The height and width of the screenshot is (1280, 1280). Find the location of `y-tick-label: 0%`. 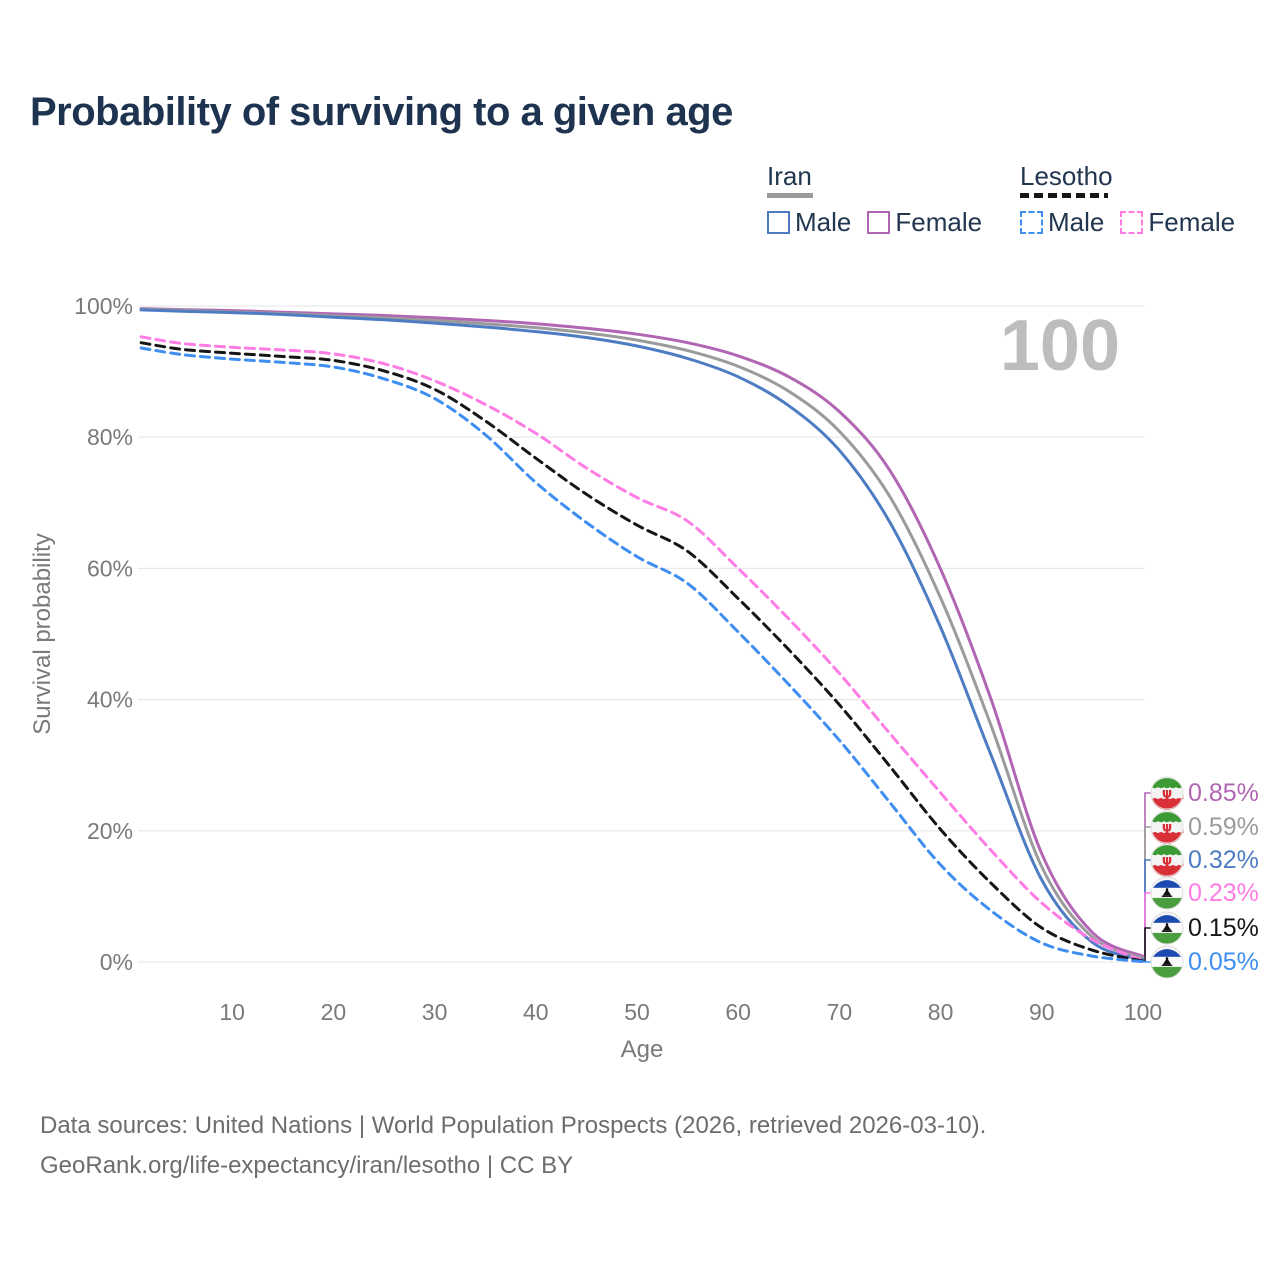

y-tick-label: 0% is located at coordinates (116, 962).